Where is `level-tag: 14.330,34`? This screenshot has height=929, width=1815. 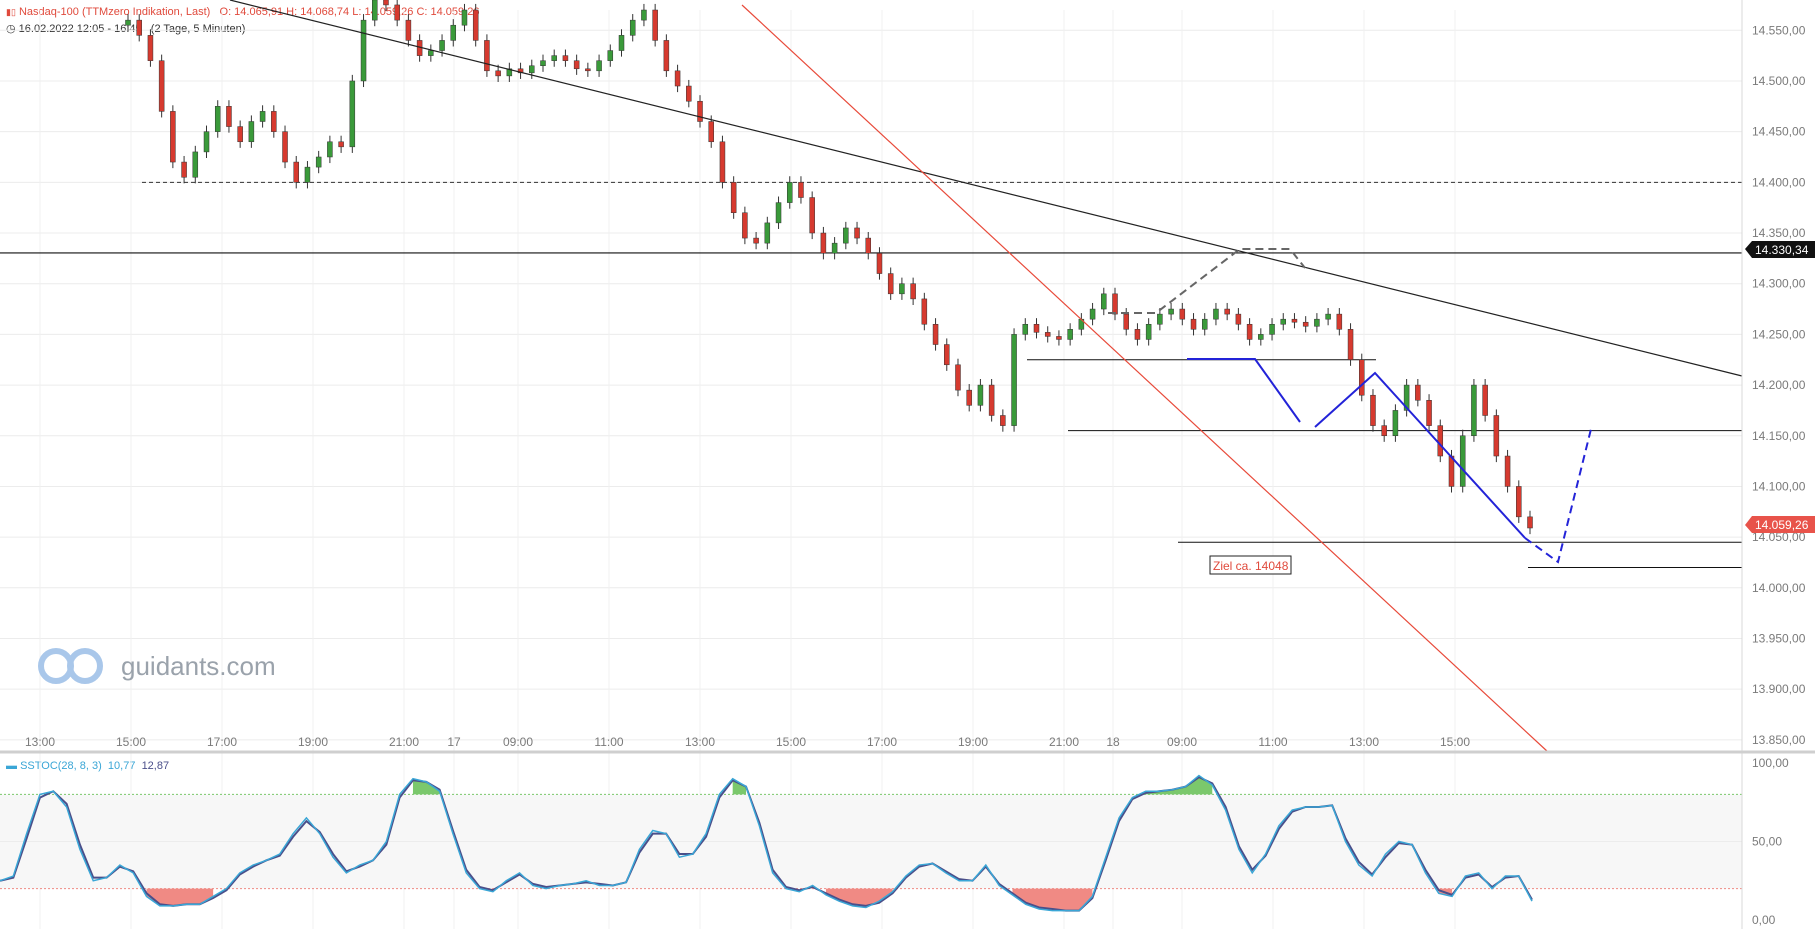 level-tag: 14.330,34 is located at coordinates (1780, 249).